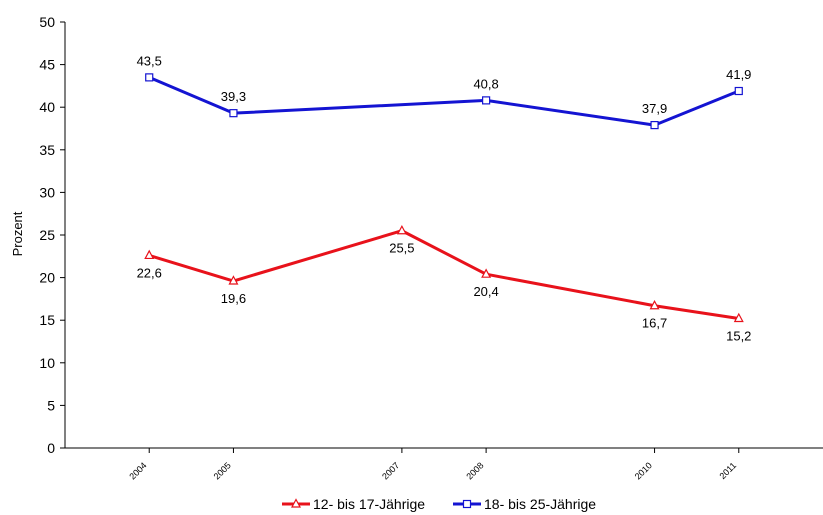 This screenshot has height=515, width=823. Describe the element at coordinates (474, 470) in the screenshot. I see `x-tick-label: 2008` at that location.